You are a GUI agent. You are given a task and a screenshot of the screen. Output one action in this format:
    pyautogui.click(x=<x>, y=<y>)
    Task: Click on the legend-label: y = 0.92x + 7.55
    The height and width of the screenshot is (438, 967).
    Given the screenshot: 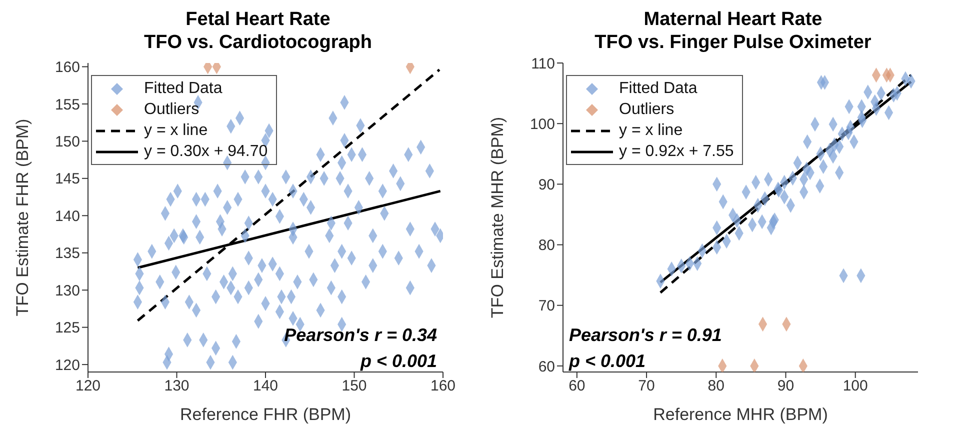 What is the action you would take?
    pyautogui.click(x=676, y=152)
    